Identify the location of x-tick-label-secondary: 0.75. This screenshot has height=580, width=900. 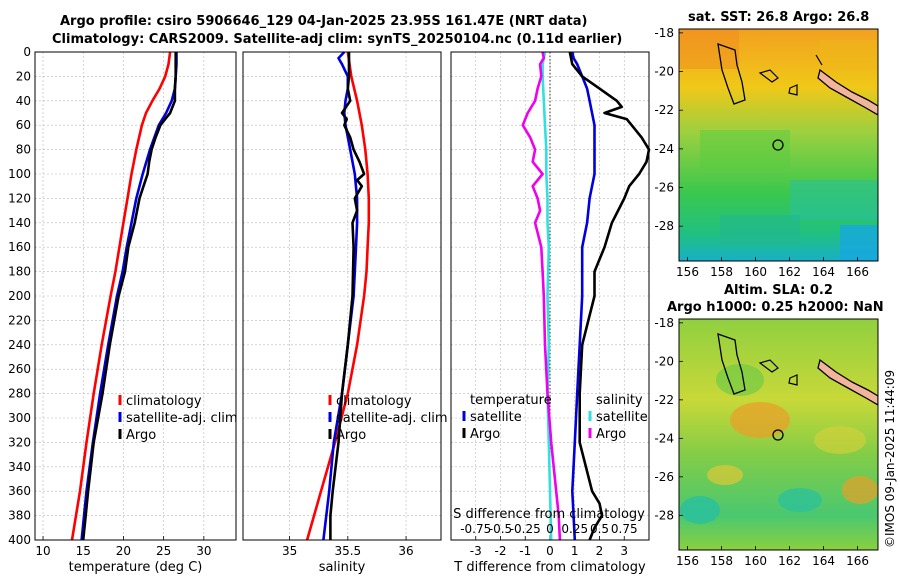
(624, 529).